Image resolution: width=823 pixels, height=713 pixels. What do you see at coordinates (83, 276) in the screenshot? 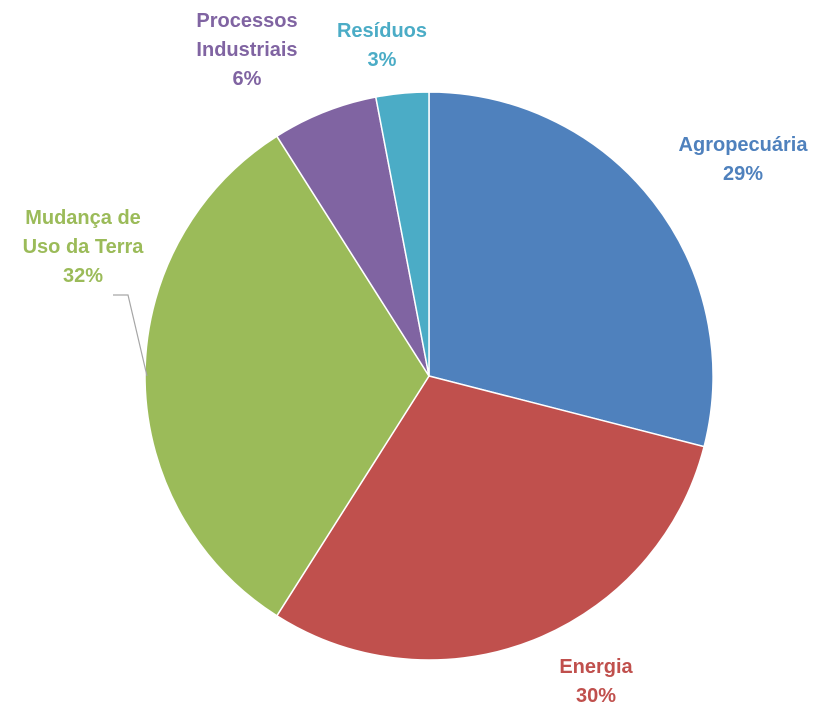
I see `slice-value-label: 32%` at bounding box center [83, 276].